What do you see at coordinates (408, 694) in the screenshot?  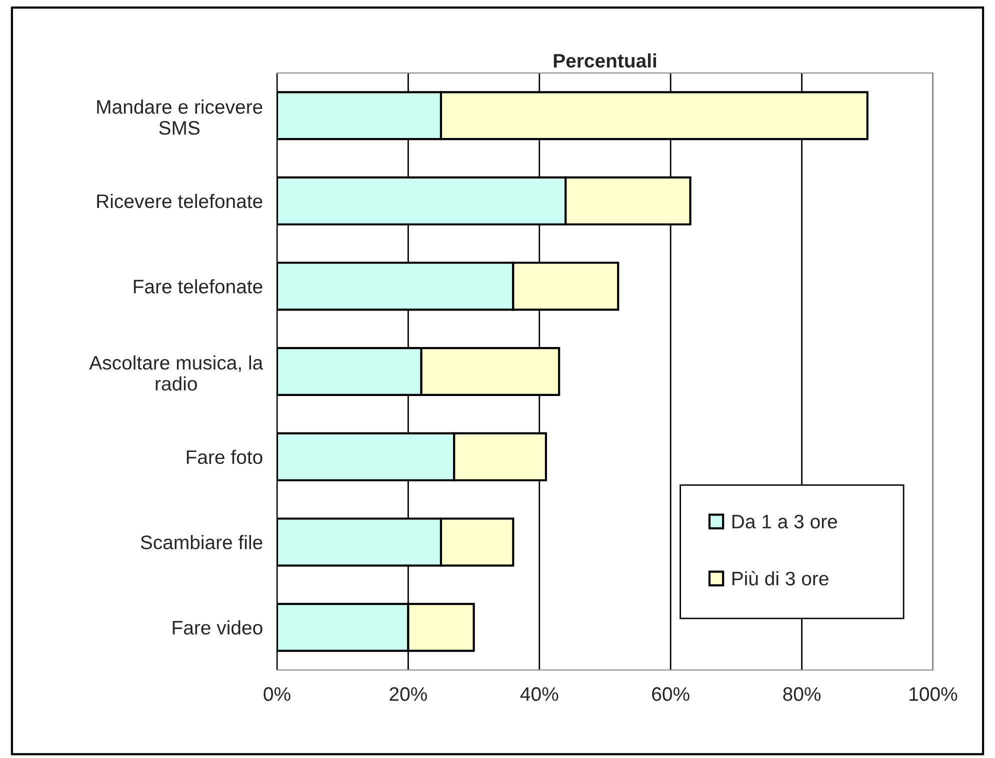 I see `x-tick-label: 20%` at bounding box center [408, 694].